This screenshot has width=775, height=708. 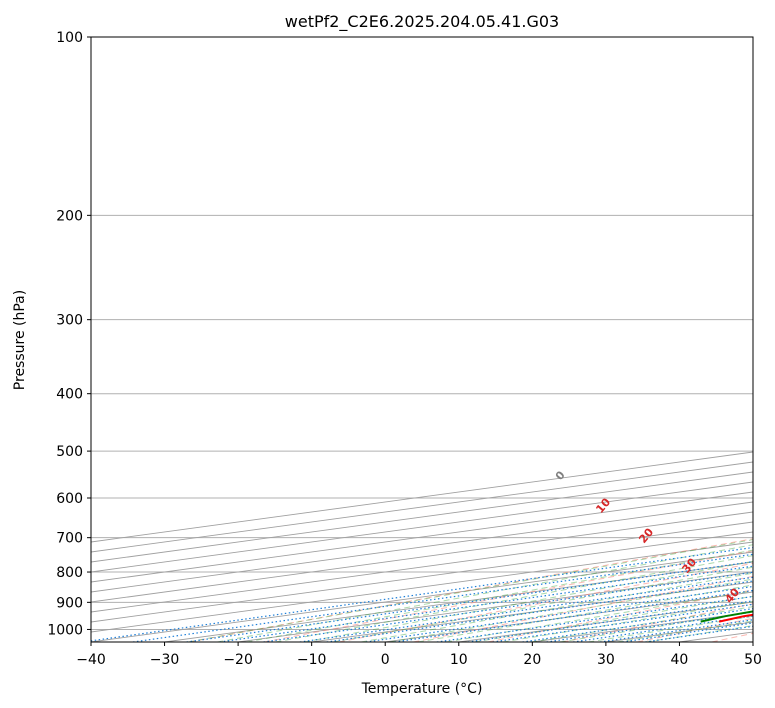 I want to click on x-tick-label: 10, so click(x=459, y=660).